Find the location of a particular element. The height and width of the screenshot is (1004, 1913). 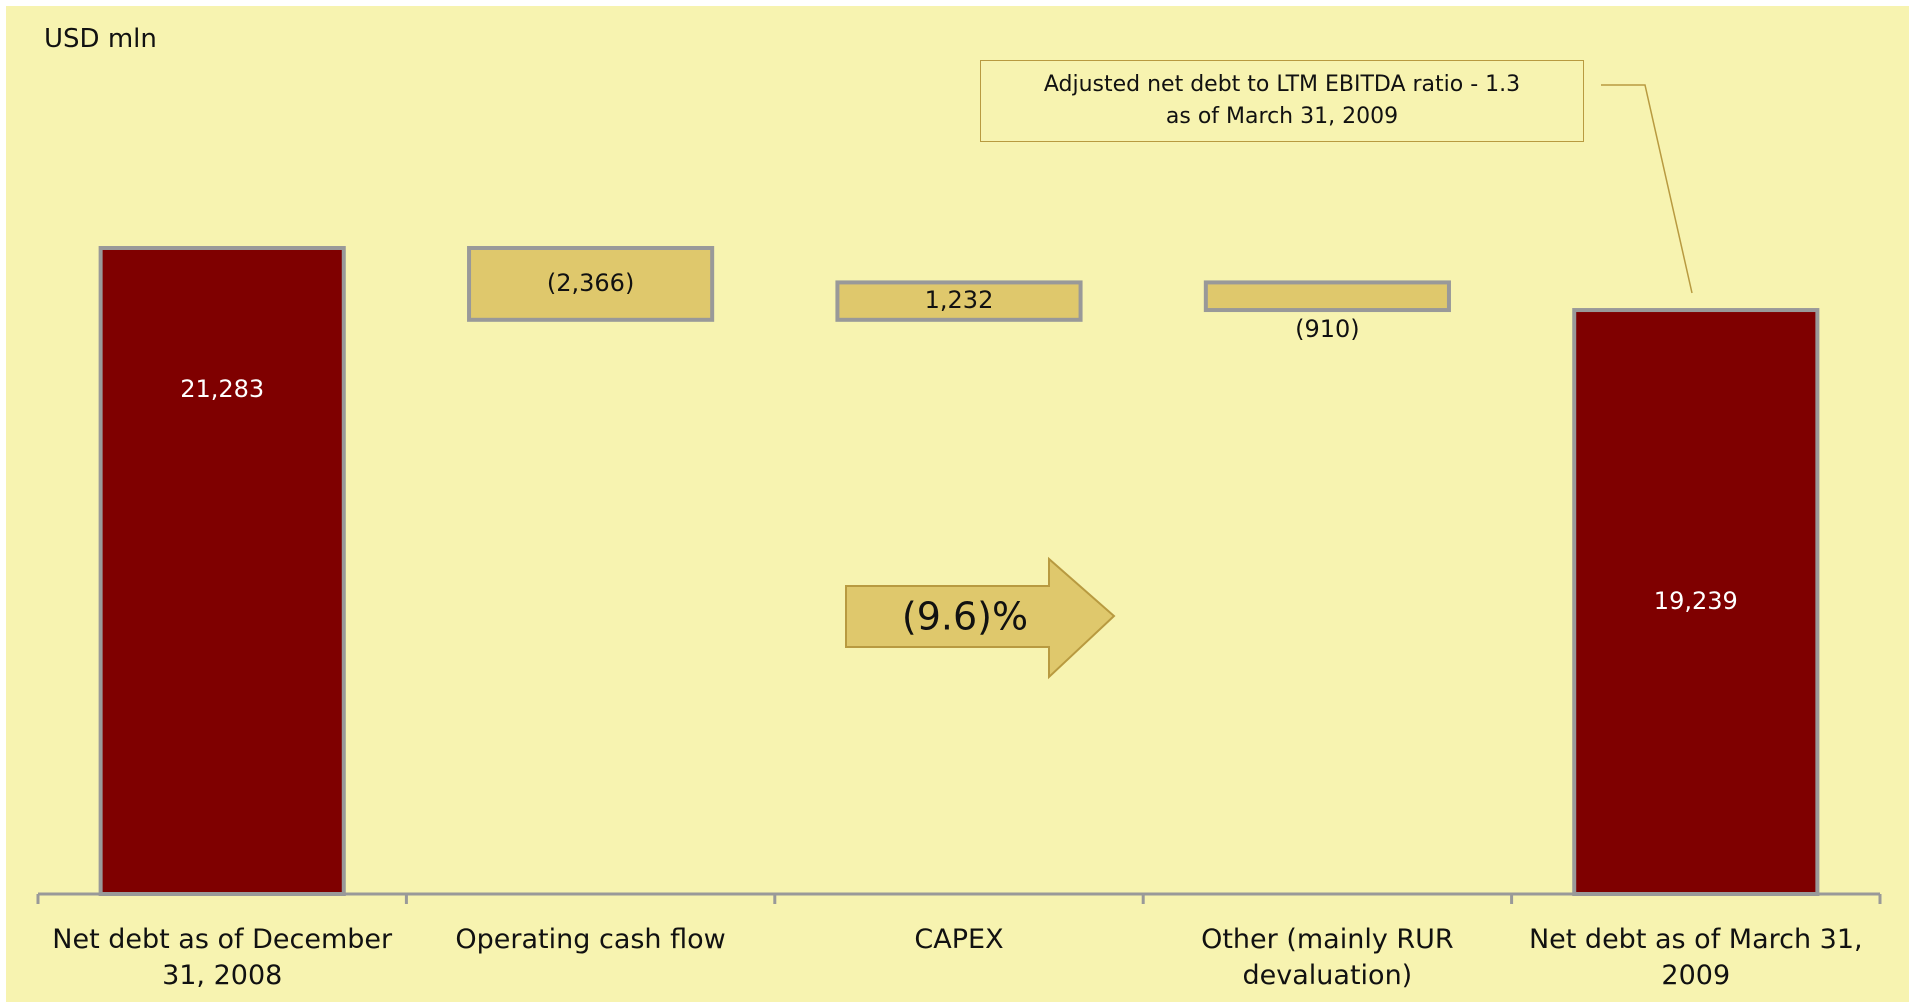

category-label: Operating cash flow is located at coordinates (590, 939).